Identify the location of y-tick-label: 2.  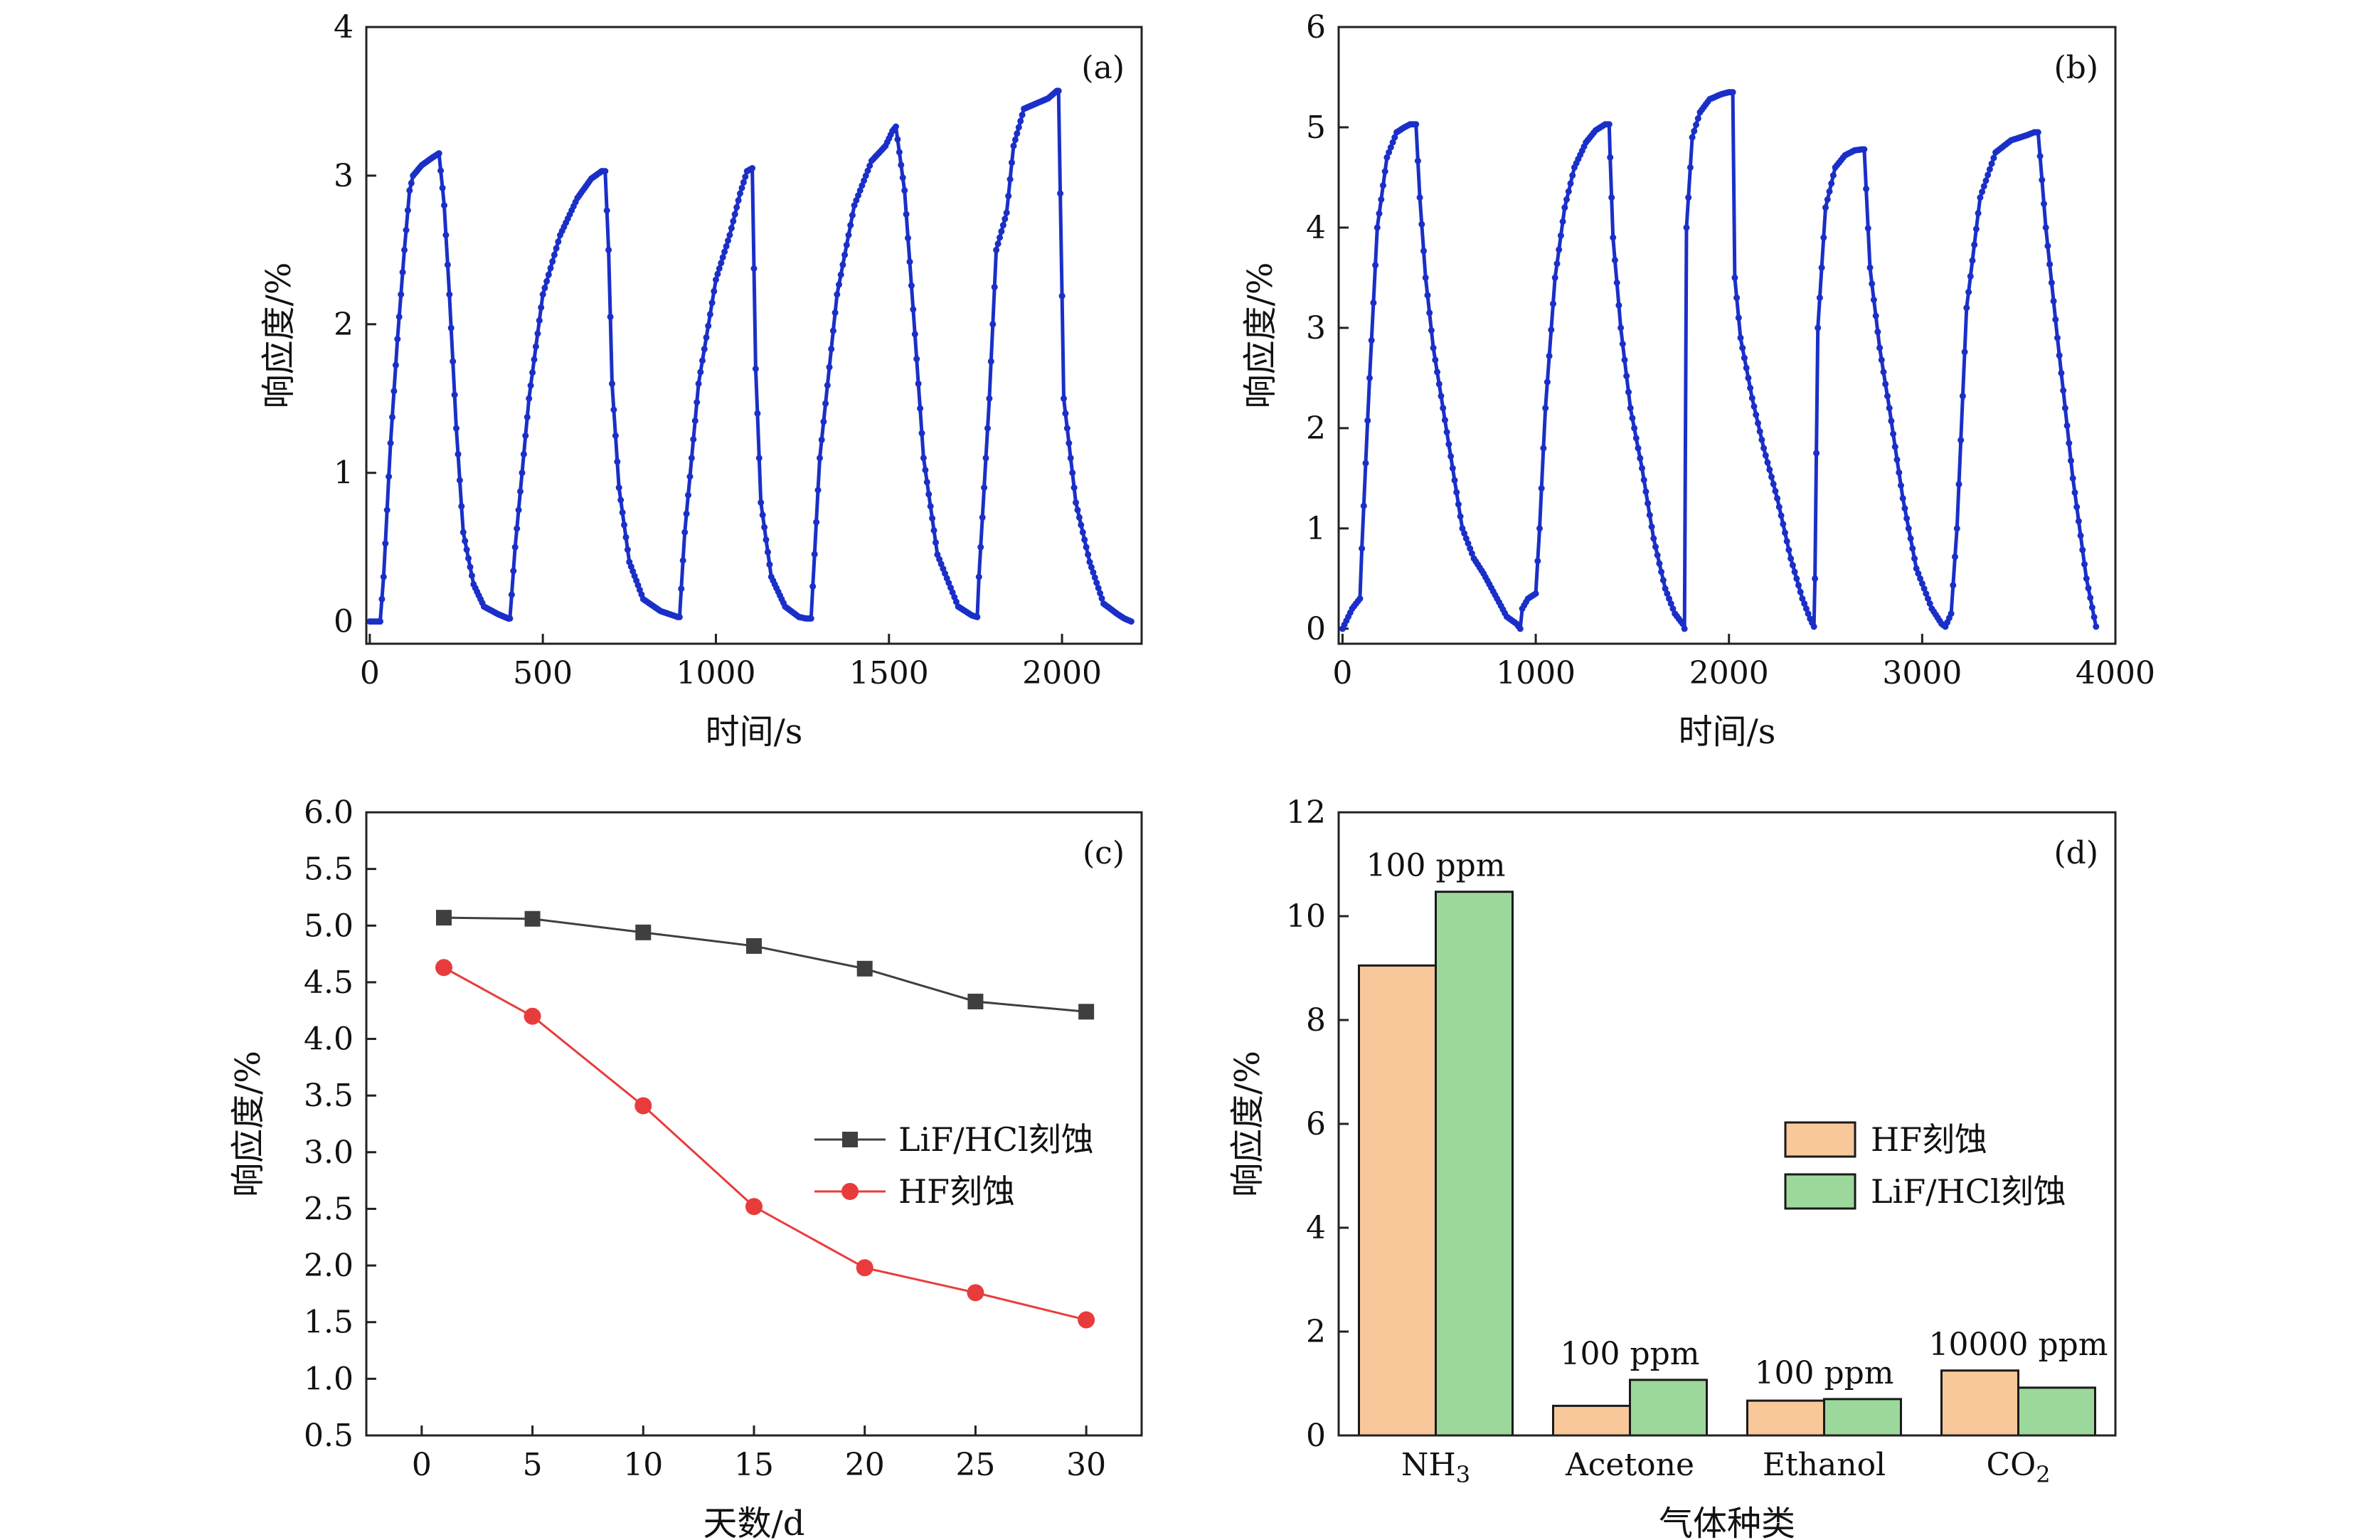
(1316, 1332).